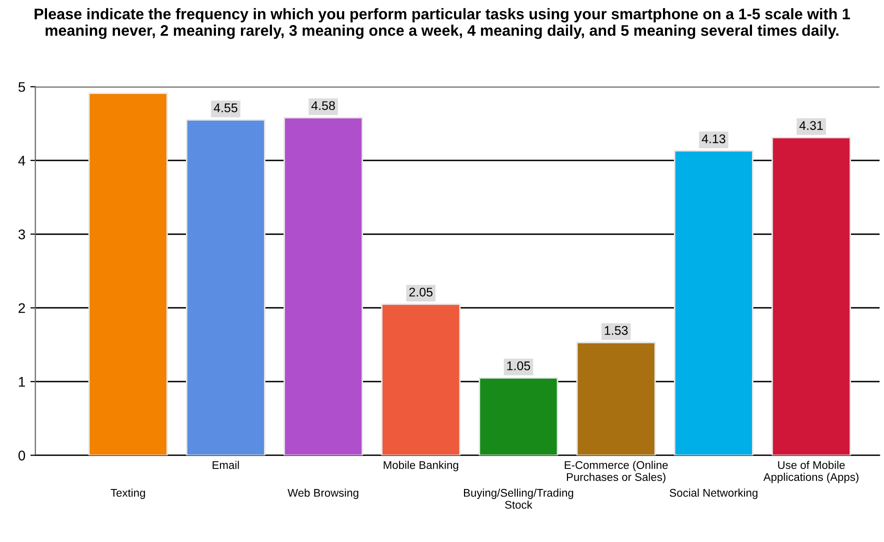 The width and height of the screenshot is (884, 542). Describe the element at coordinates (22, 87) in the screenshot. I see `y-tick-label: 5` at that location.